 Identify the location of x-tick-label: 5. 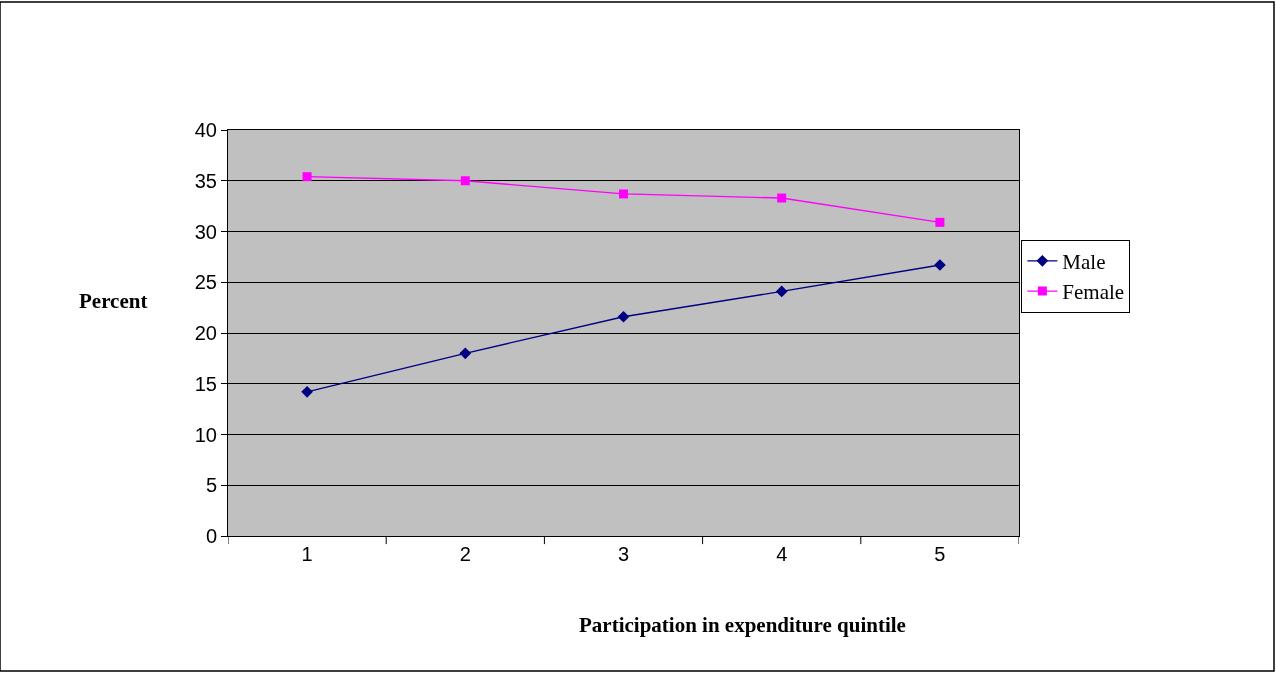
(940, 554).